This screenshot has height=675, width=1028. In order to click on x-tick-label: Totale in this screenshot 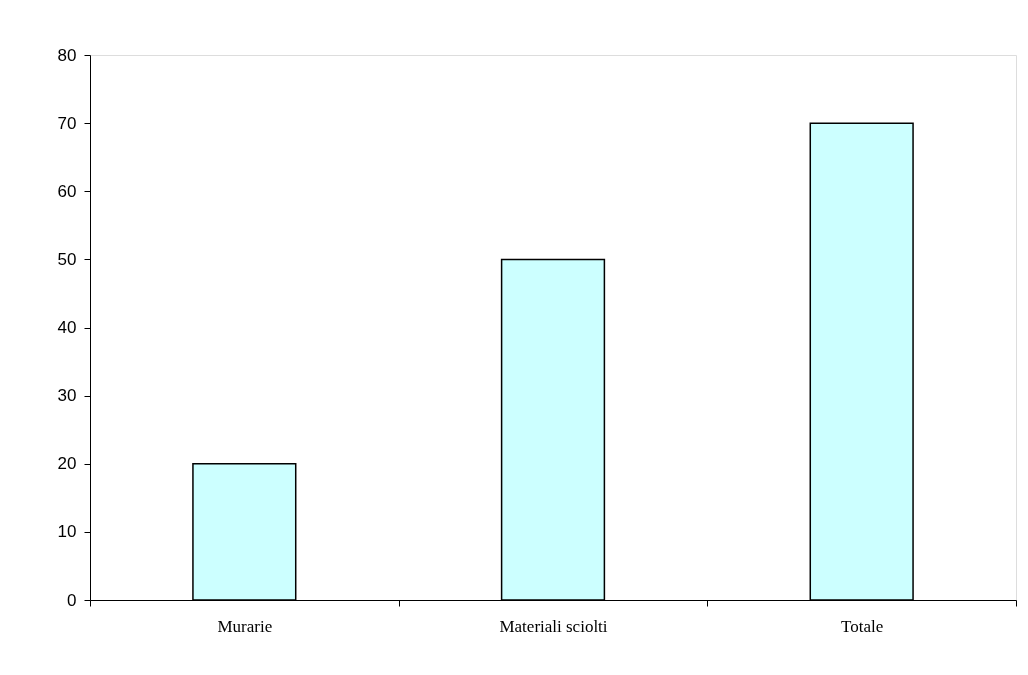, I will do `click(862, 626)`.